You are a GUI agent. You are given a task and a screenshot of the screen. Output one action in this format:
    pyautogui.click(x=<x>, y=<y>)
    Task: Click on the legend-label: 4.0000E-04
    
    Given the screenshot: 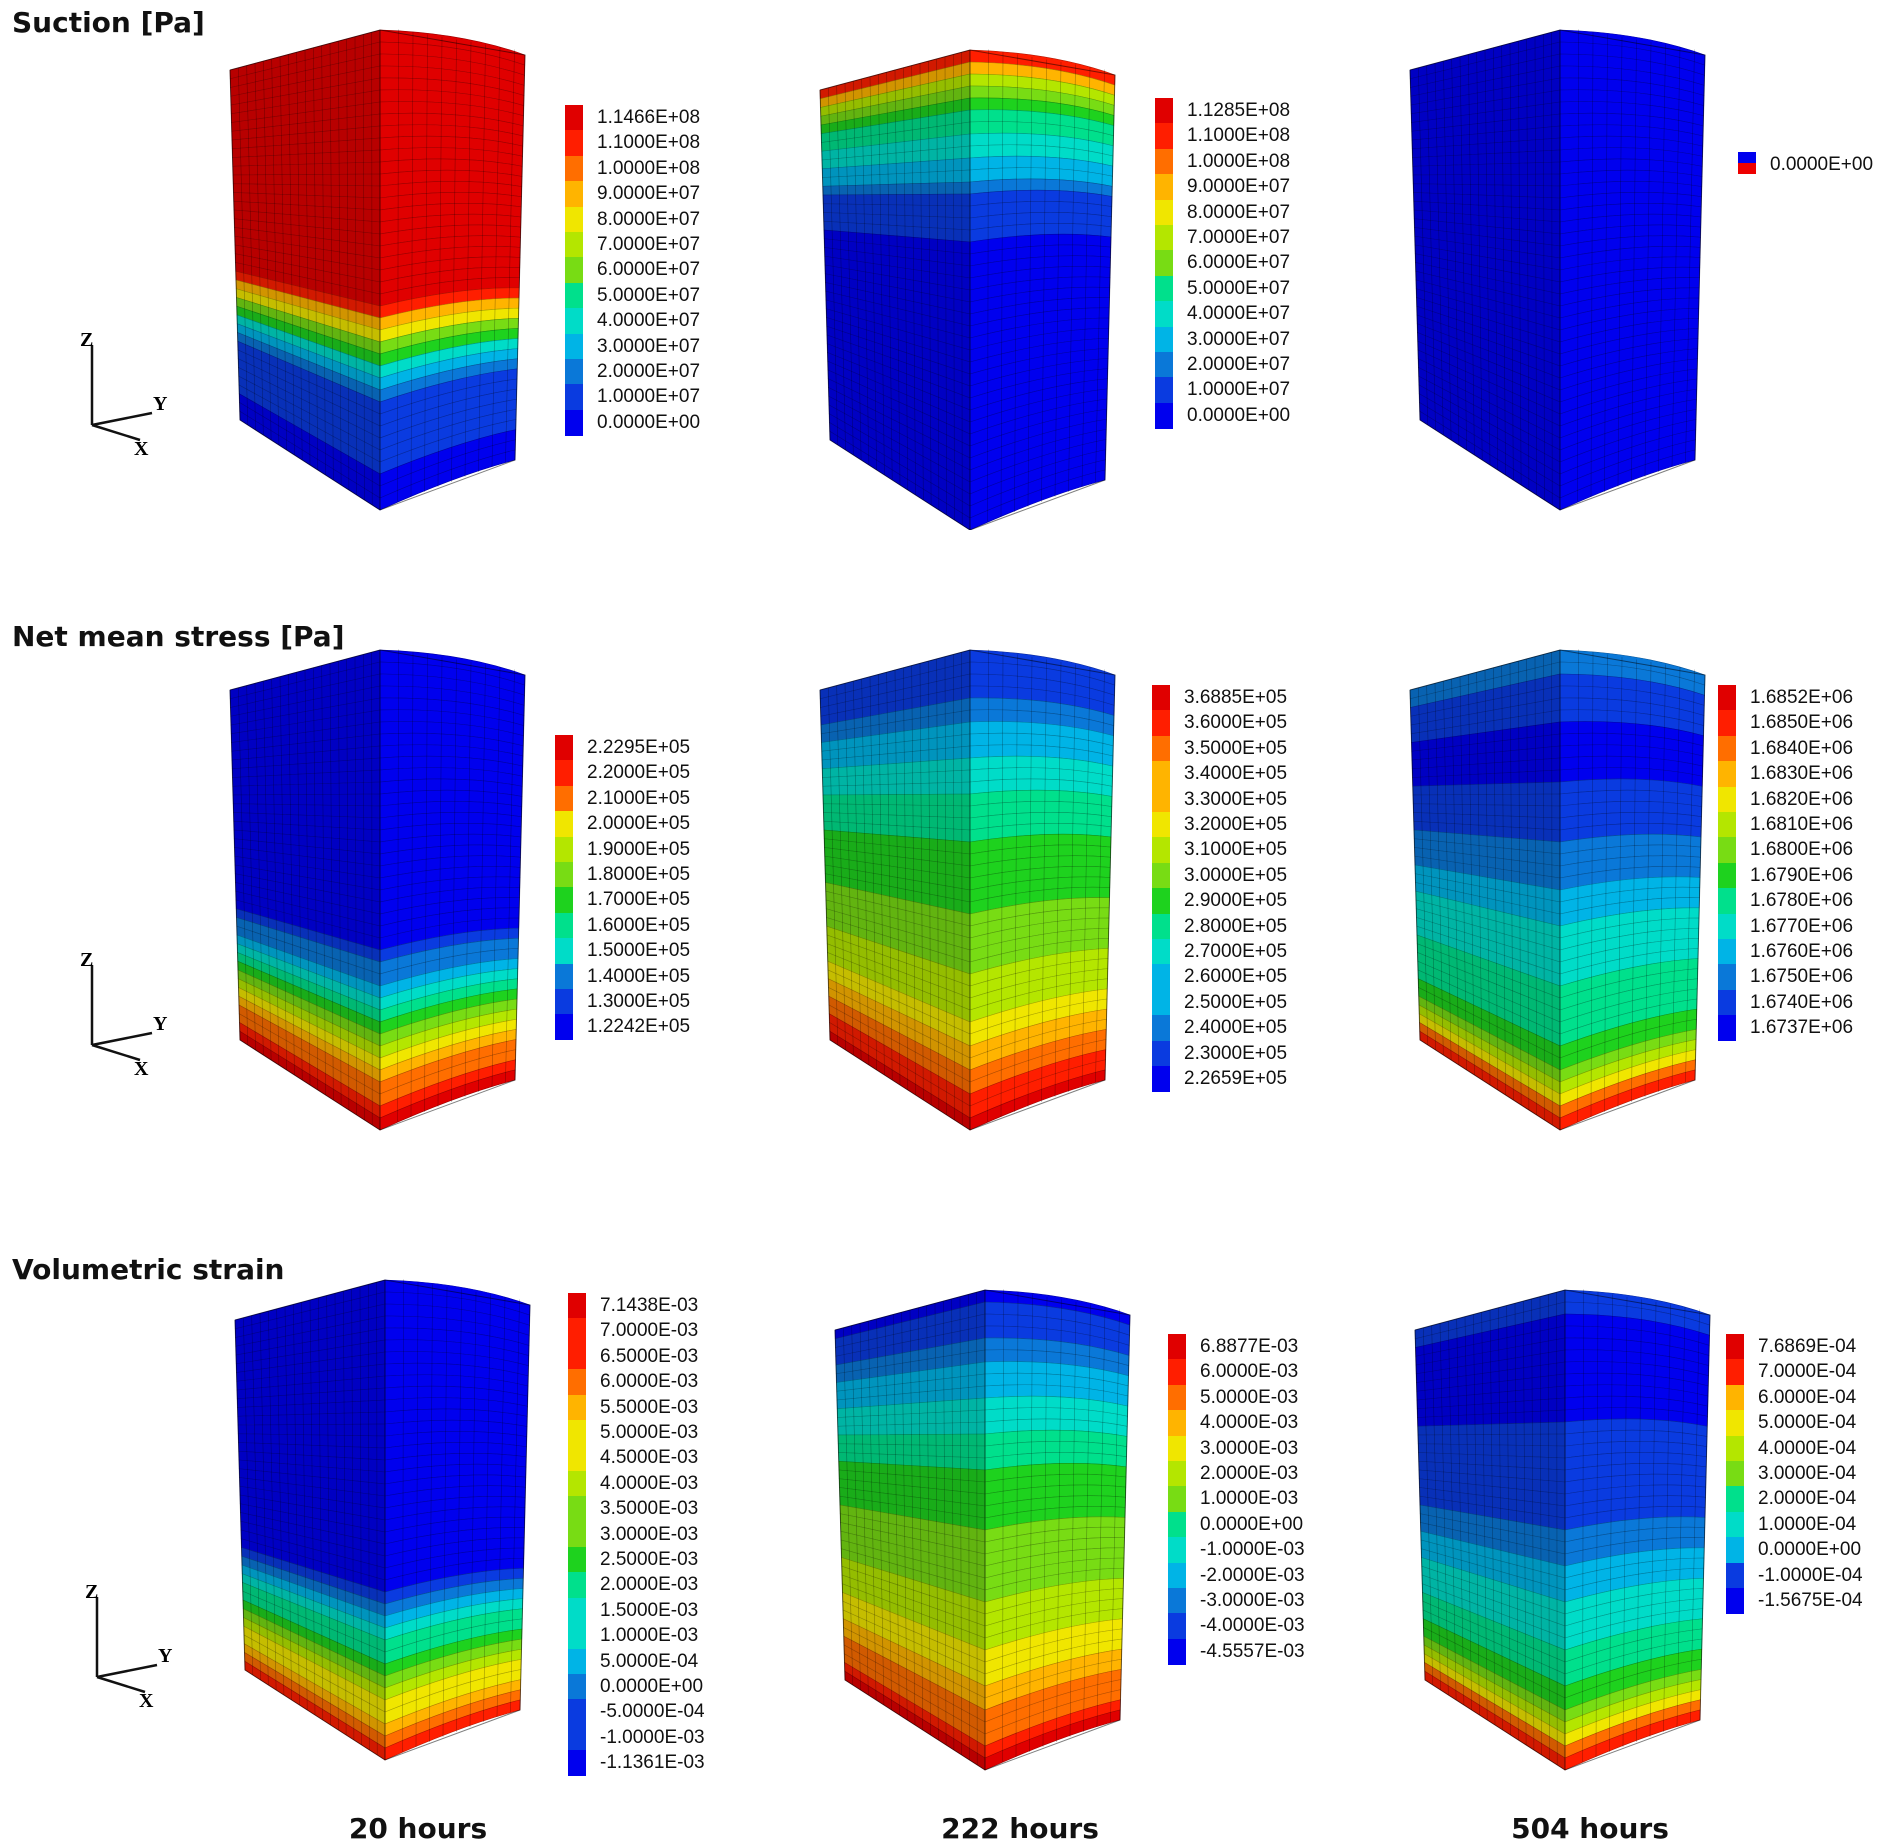 What is the action you would take?
    pyautogui.click(x=1807, y=1448)
    